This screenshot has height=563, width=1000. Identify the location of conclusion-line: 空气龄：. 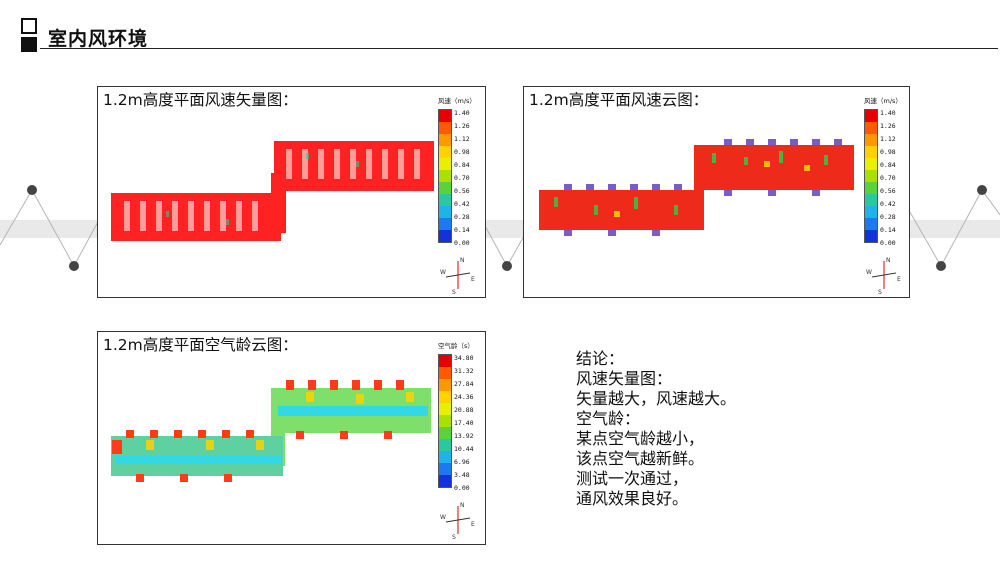
(608, 418).